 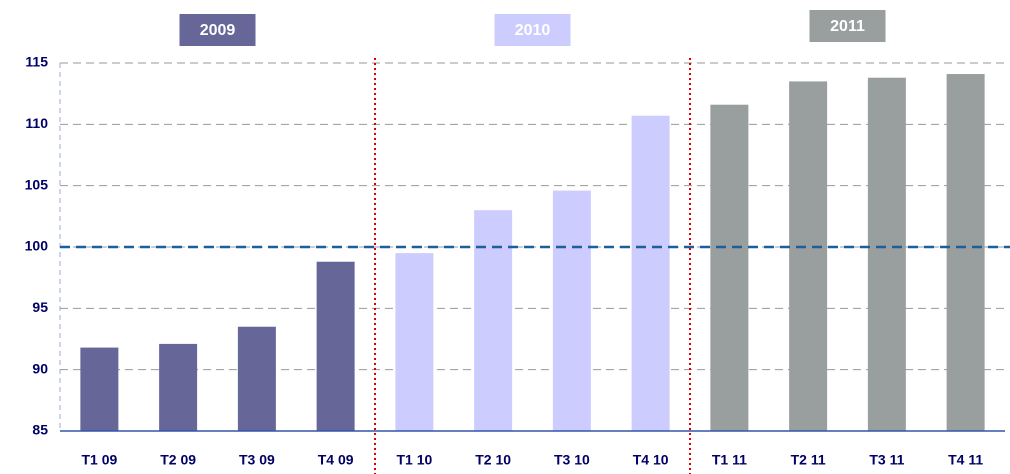 What do you see at coordinates (40, 430) in the screenshot?
I see `y-tick-label: 85` at bounding box center [40, 430].